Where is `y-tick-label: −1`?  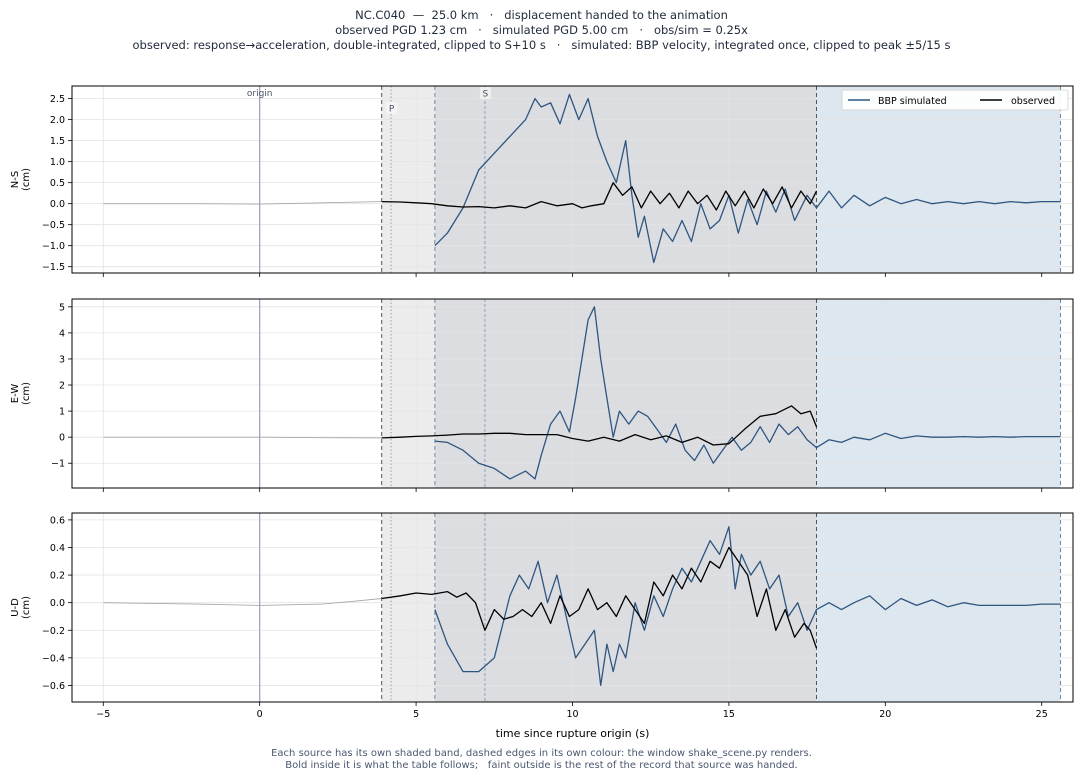
y-tick-label: −1 is located at coordinates (58, 464).